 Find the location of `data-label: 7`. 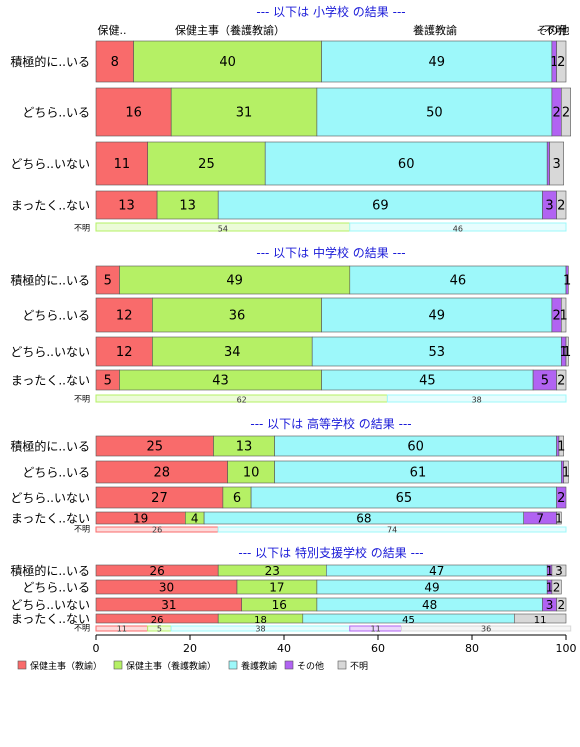

data-label: 7 is located at coordinates (540, 519).